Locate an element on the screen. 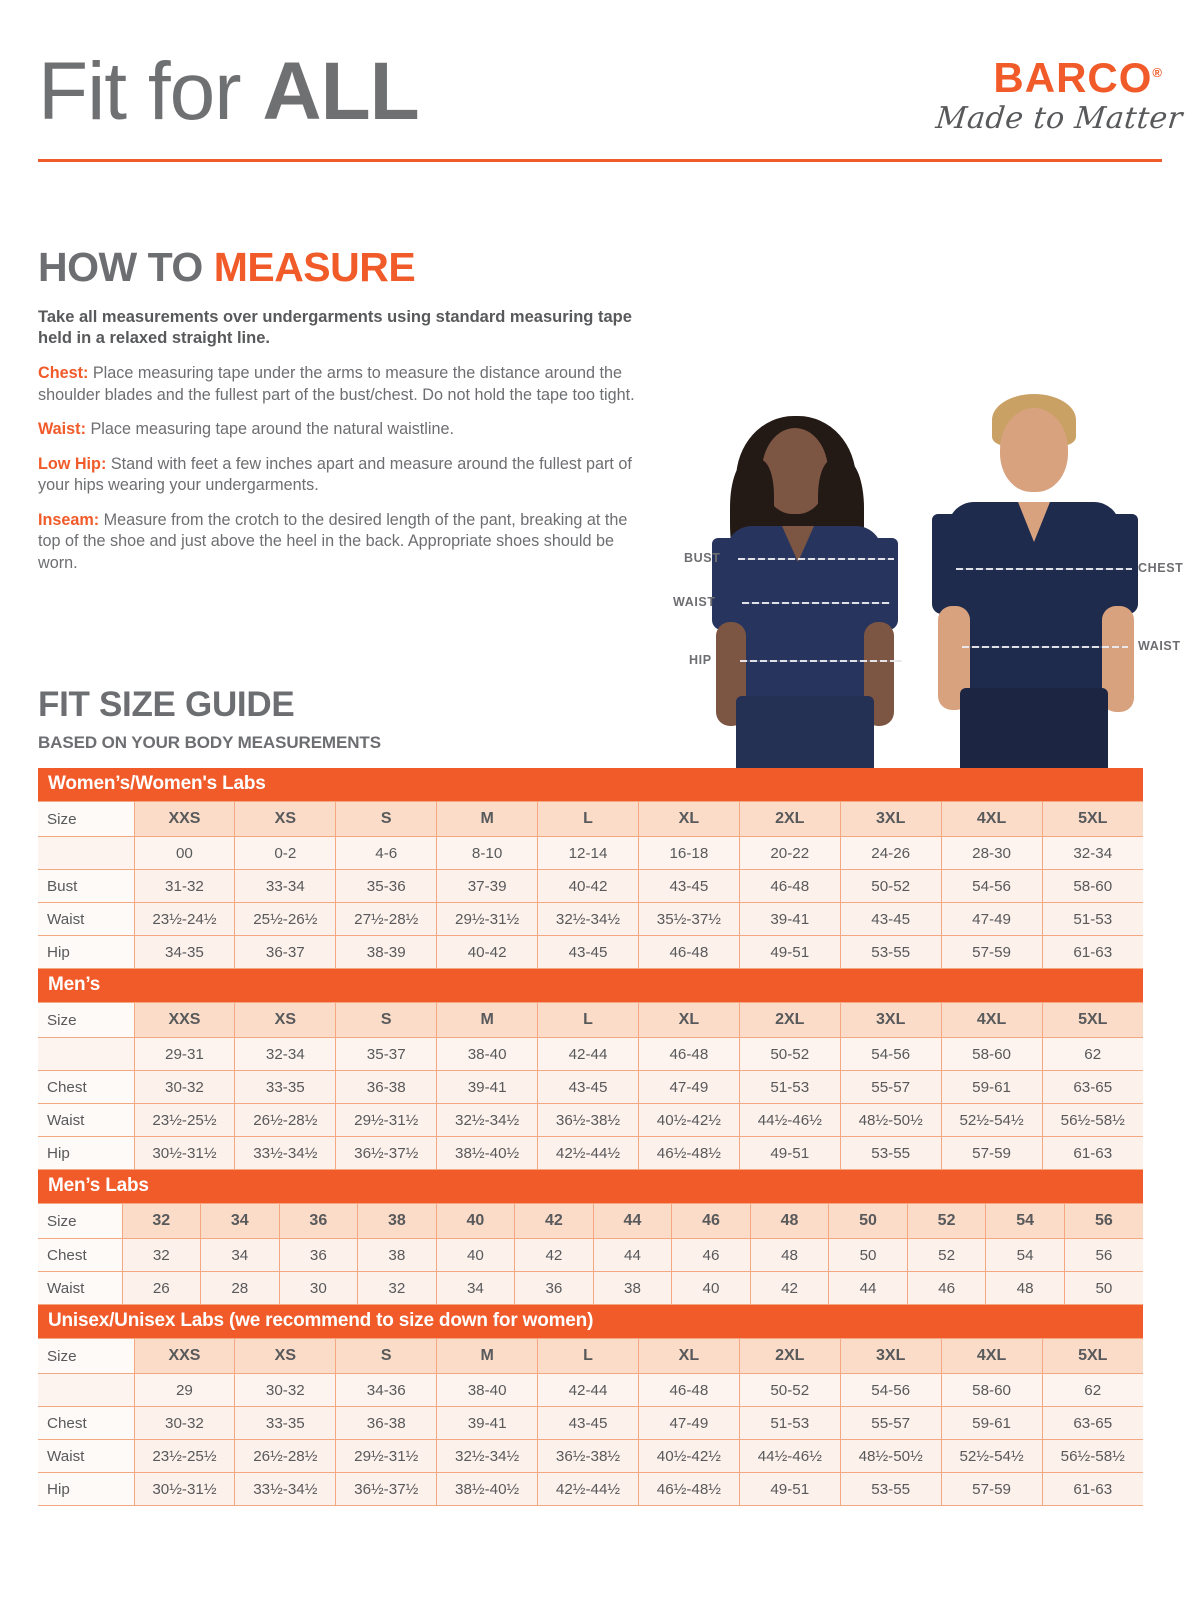  size-header-cell: L is located at coordinates (588, 1020).